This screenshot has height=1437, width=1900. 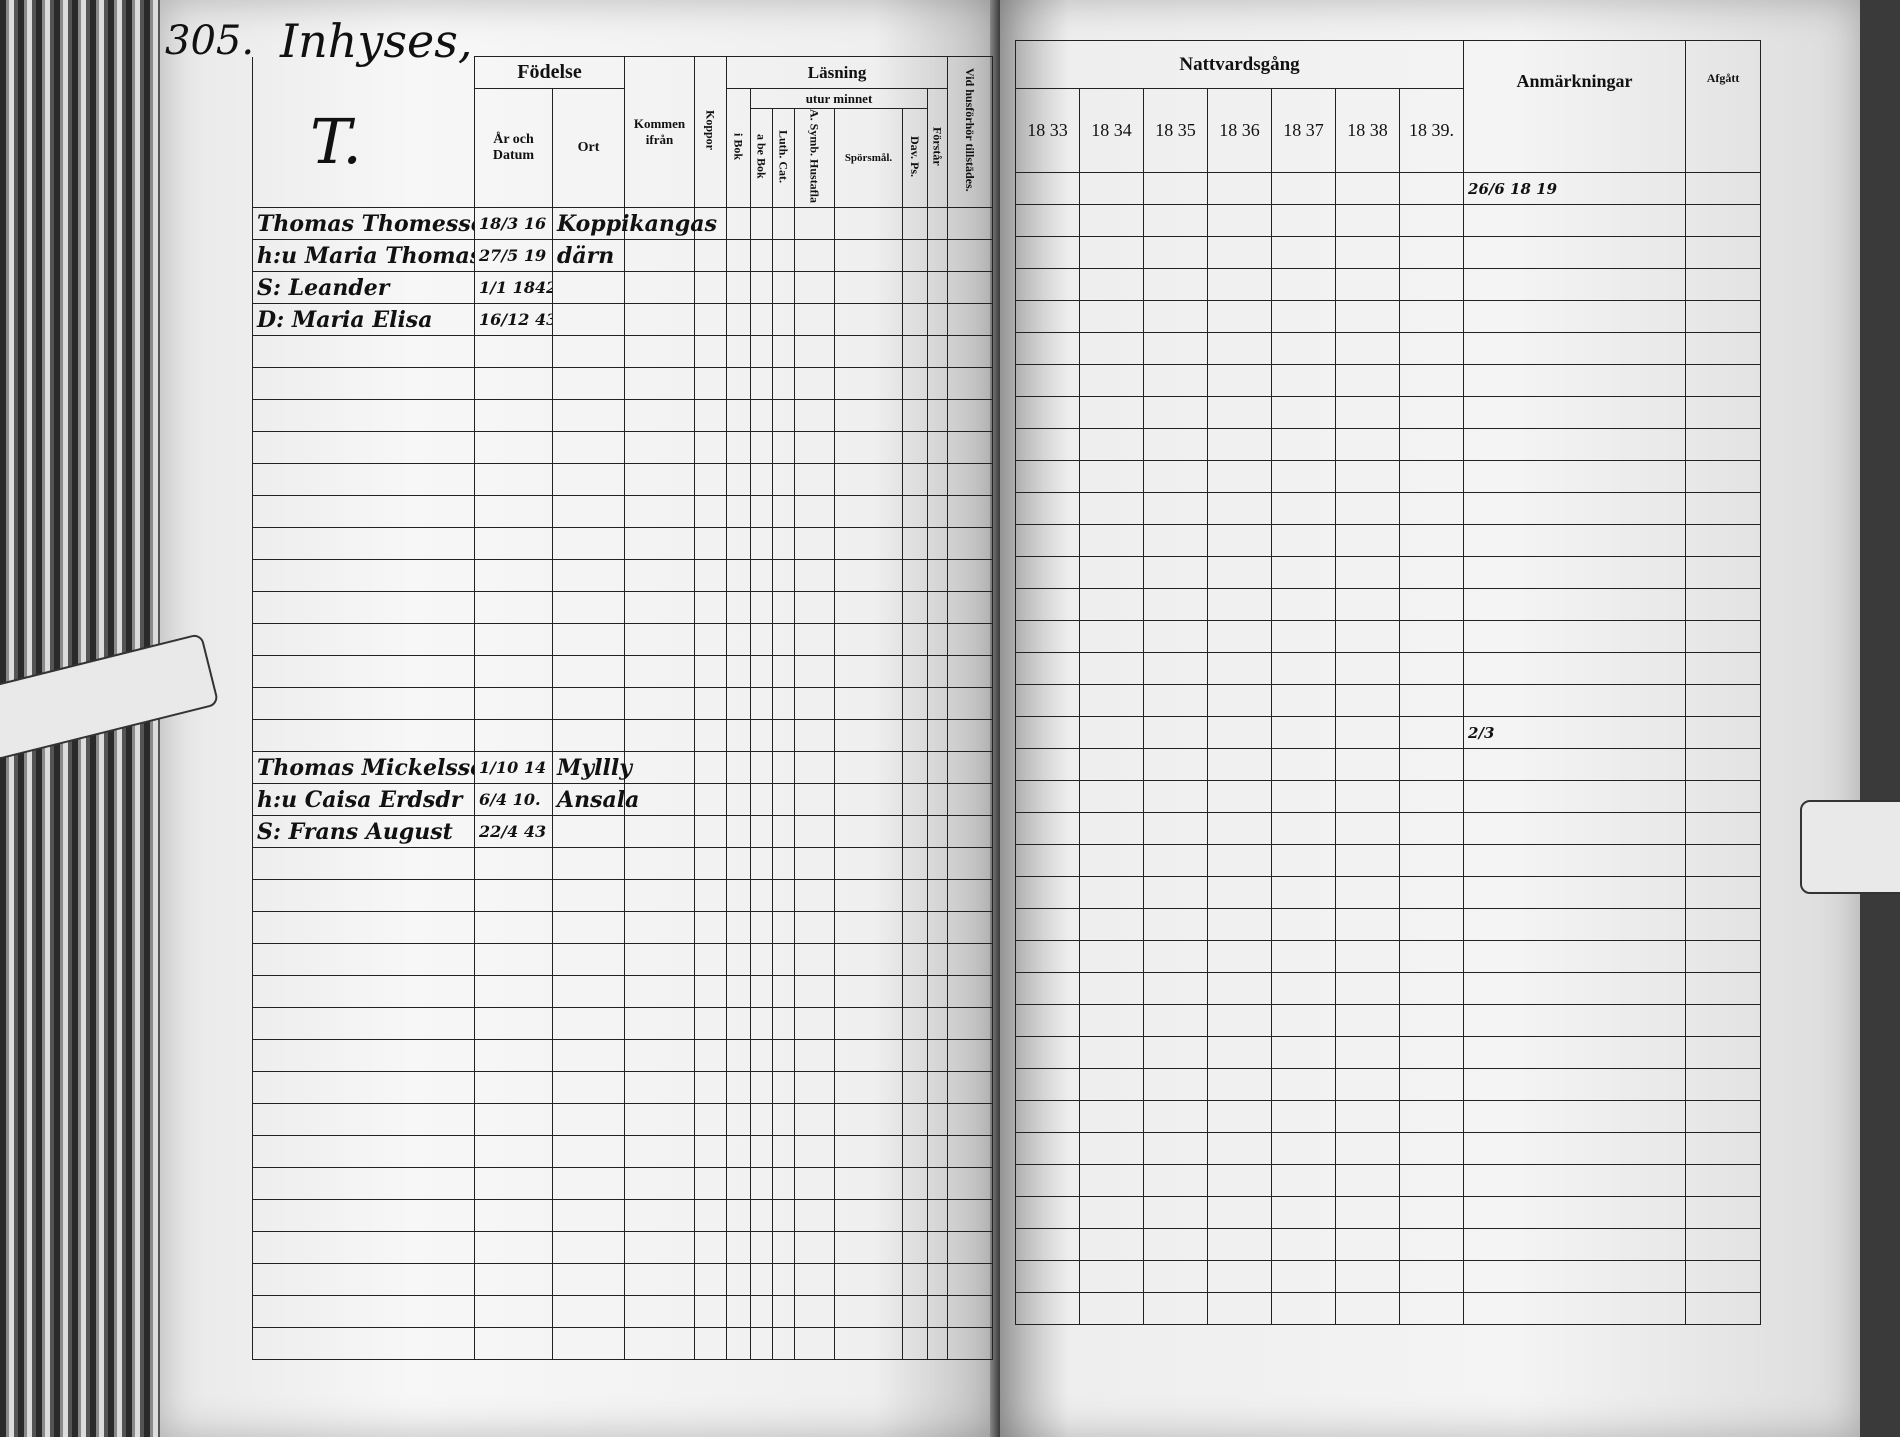 I want to click on person-name: Thomas Mickelsson, so click(x=363, y=768).